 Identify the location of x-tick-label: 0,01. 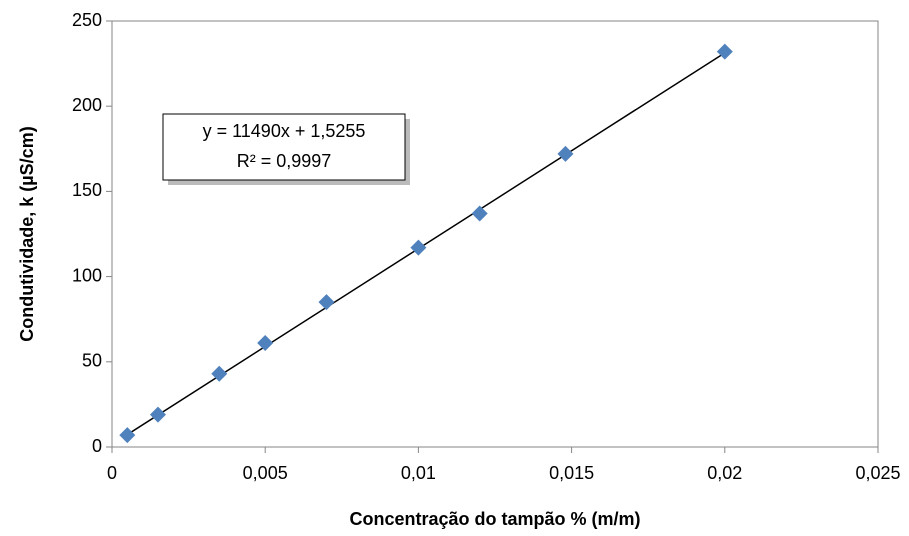
(418, 473).